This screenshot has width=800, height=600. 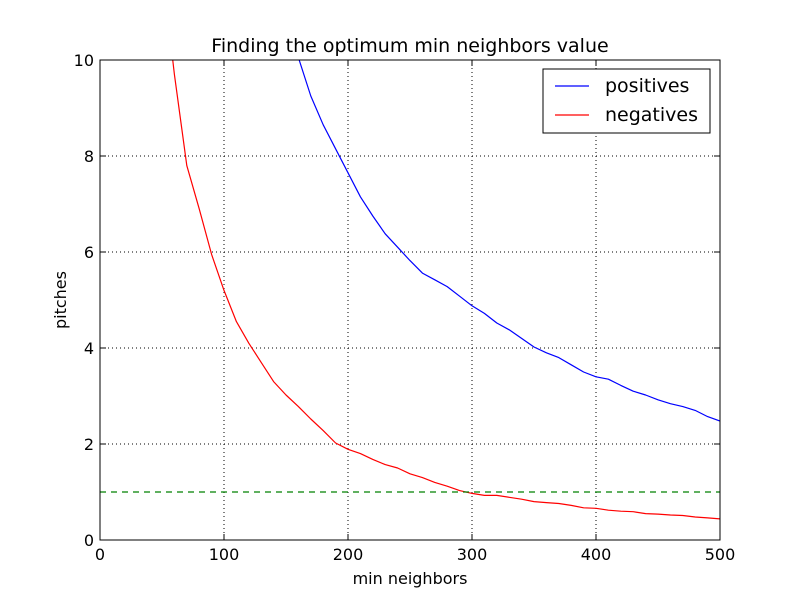 I want to click on chart-title: Finding the optimum min neighbors value, so click(x=409, y=46).